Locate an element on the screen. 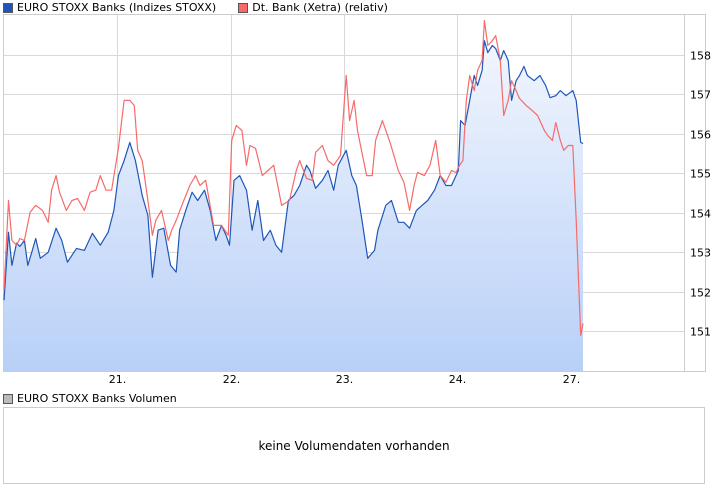 This screenshot has width=726, height=496. y-tick-label: 157 is located at coordinates (700, 95).